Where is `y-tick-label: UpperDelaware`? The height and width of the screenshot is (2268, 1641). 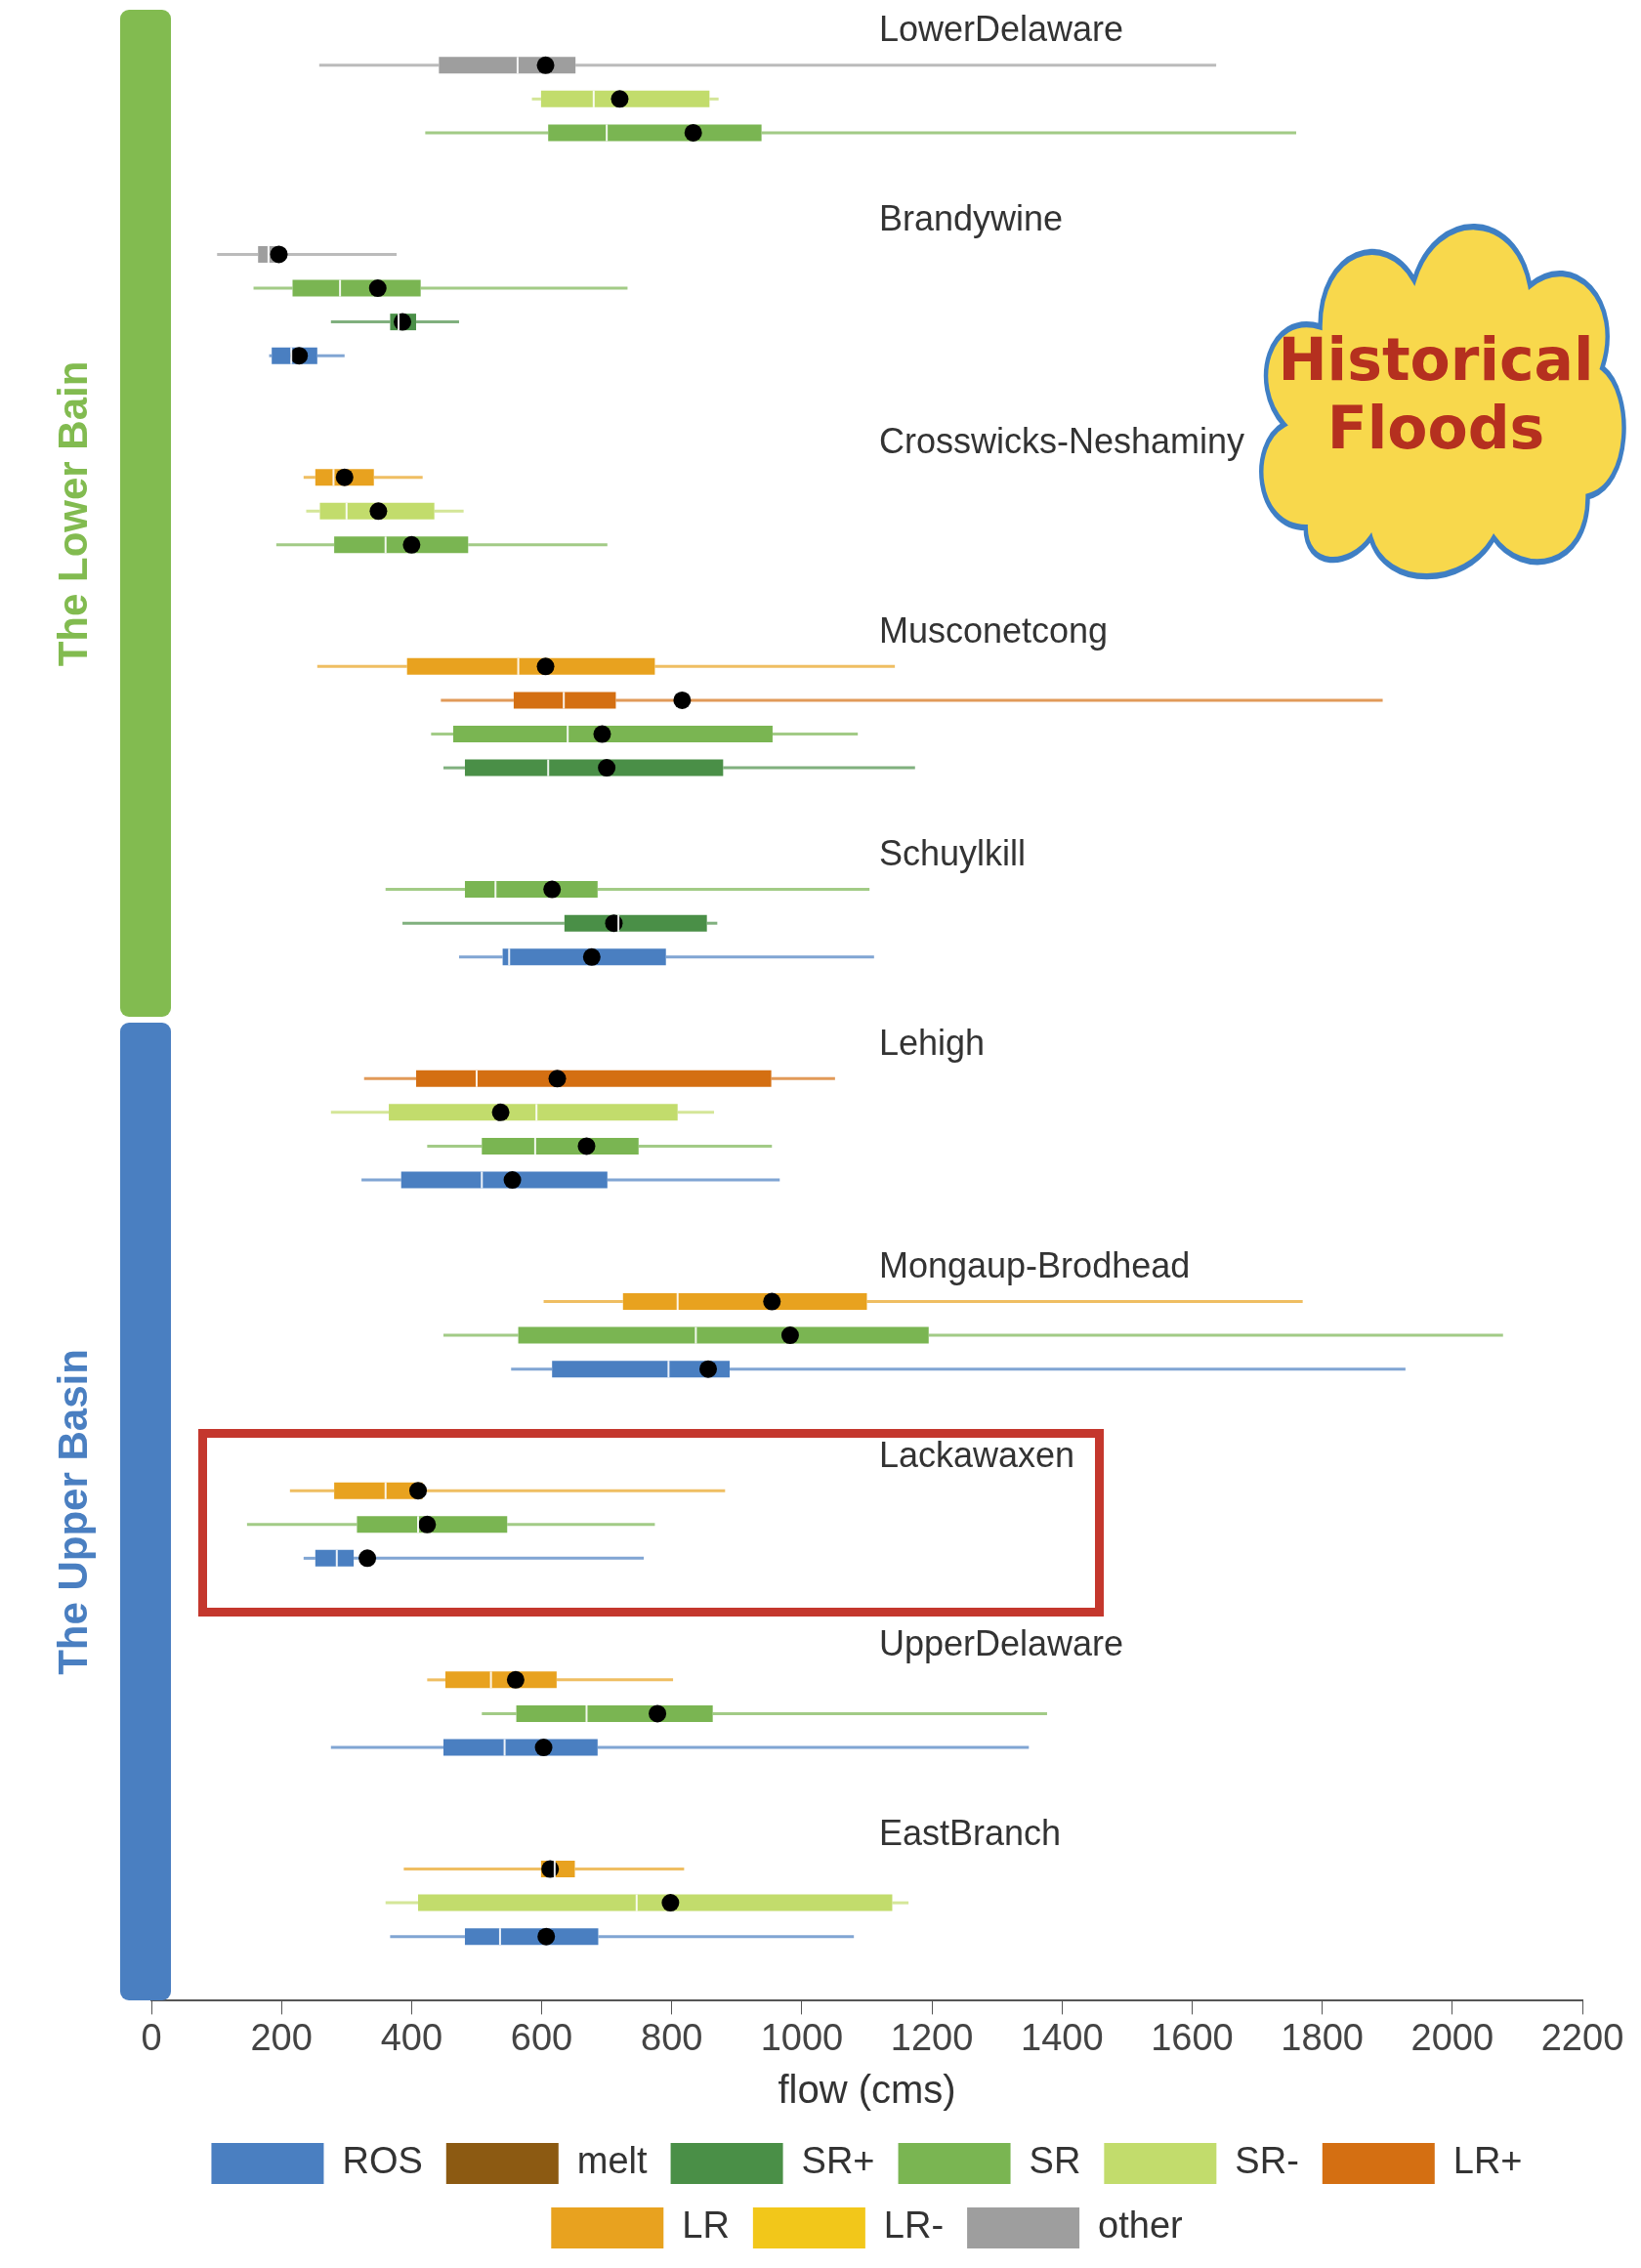 y-tick-label: UpperDelaware is located at coordinates (1001, 1643).